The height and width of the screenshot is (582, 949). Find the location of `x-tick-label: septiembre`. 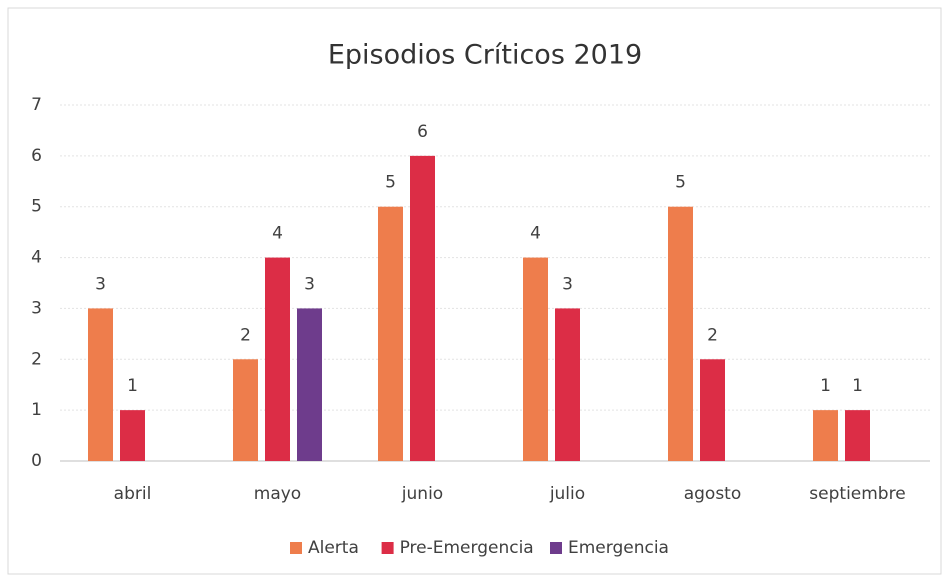

x-tick-label: septiembre is located at coordinates (857, 494).